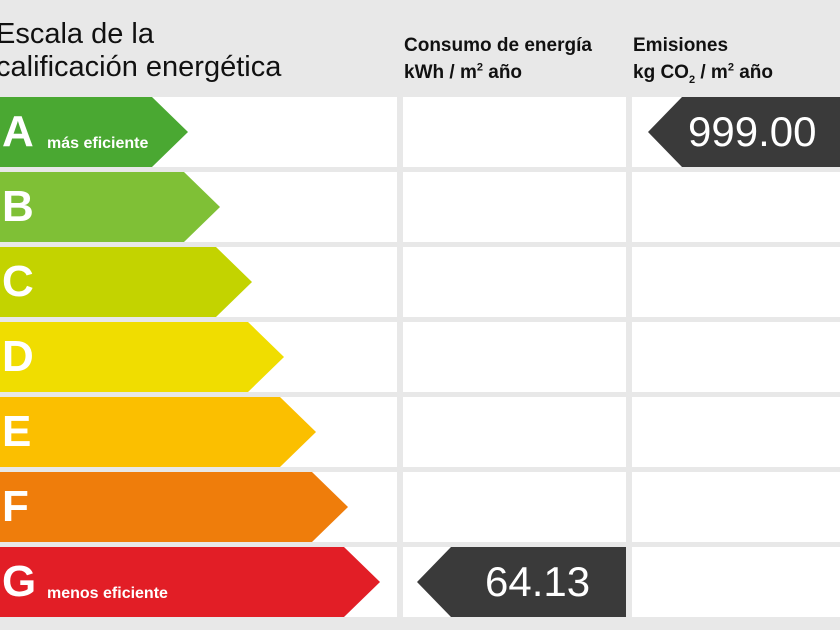 This screenshot has height=630, width=840. I want to click on consumo-cell: 64.13, so click(514, 582).